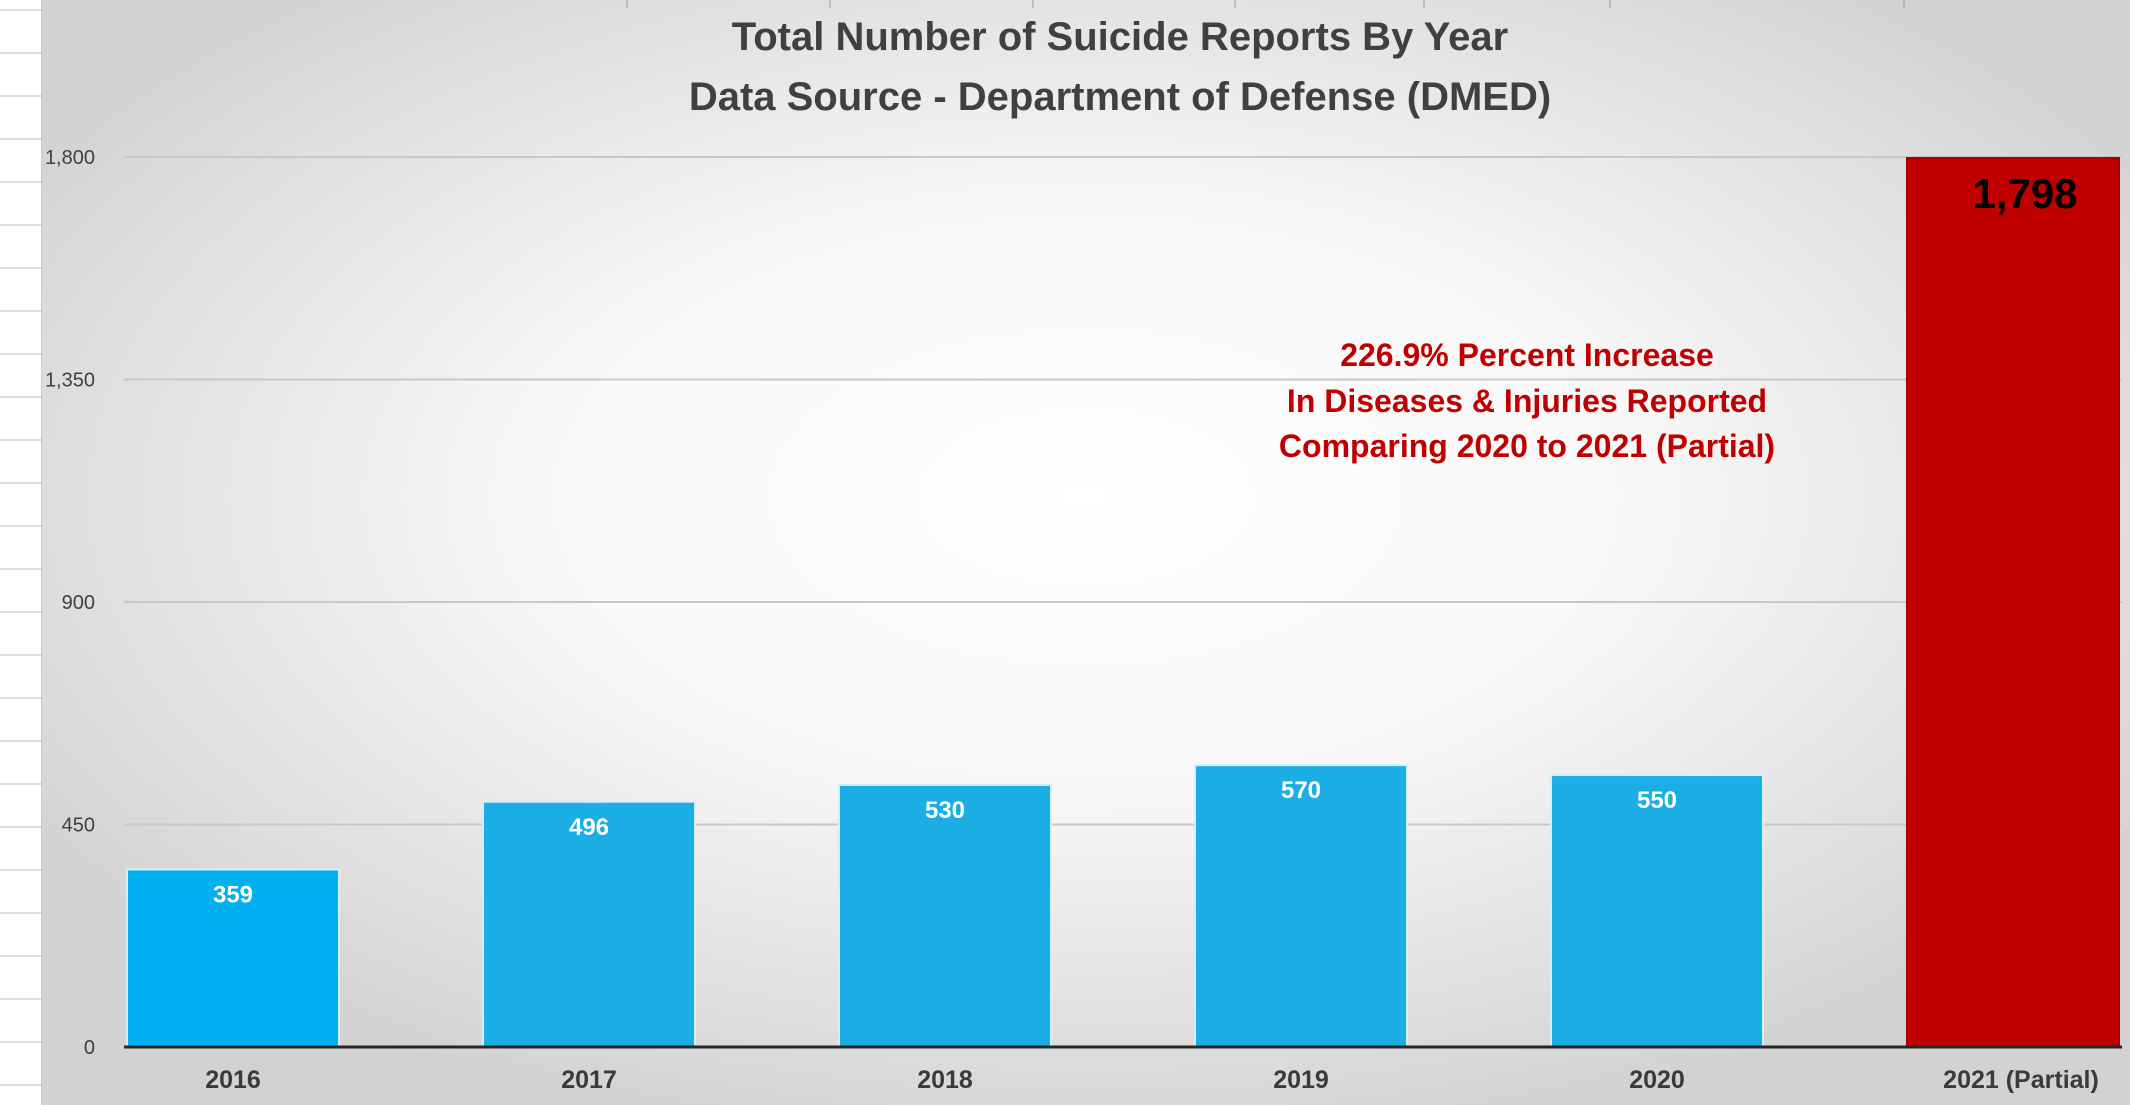 Image resolution: width=2130 pixels, height=1105 pixels. Describe the element at coordinates (1527, 355) in the screenshot. I see `annotation-line: 226.9% Percent Increase` at that location.